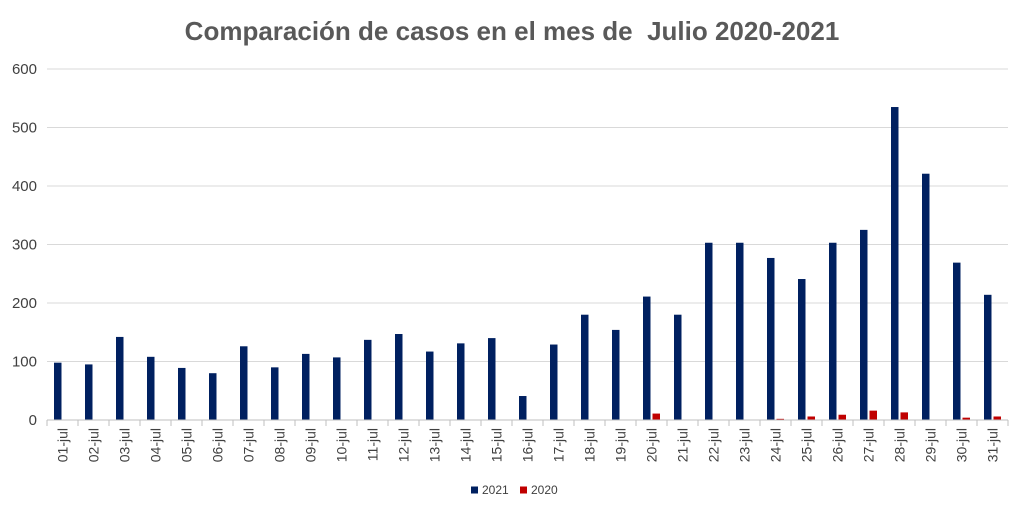 This screenshot has height=518, width=1024. Describe the element at coordinates (962, 445) in the screenshot. I see `x-tick-label: 30-jul` at that location.